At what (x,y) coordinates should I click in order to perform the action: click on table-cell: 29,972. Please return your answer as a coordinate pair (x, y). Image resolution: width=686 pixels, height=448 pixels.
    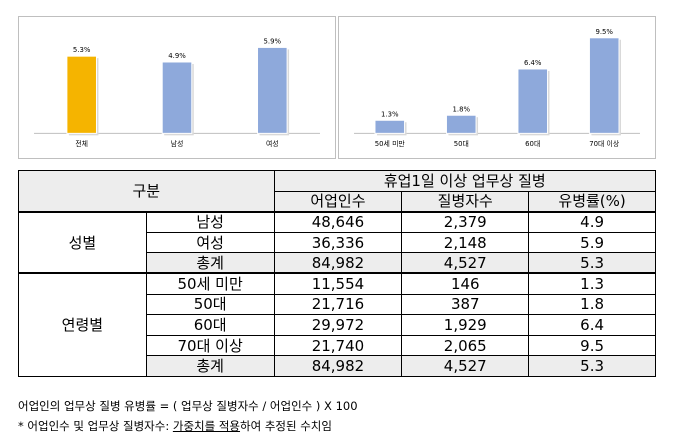
    Looking at the image, I should click on (338, 325).